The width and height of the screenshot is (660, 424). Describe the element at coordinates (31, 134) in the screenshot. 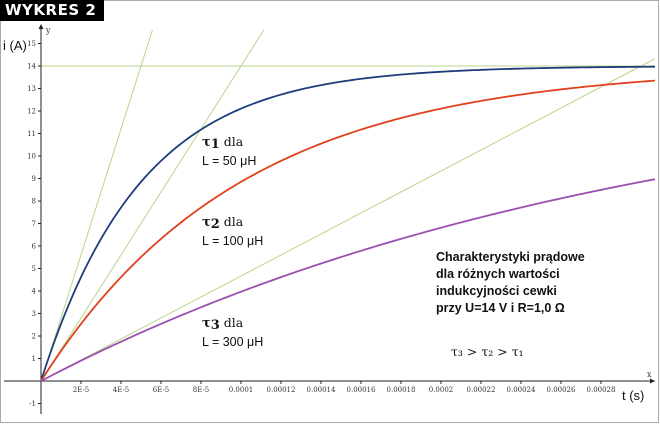

I see `y-tick-label: 11` at that location.